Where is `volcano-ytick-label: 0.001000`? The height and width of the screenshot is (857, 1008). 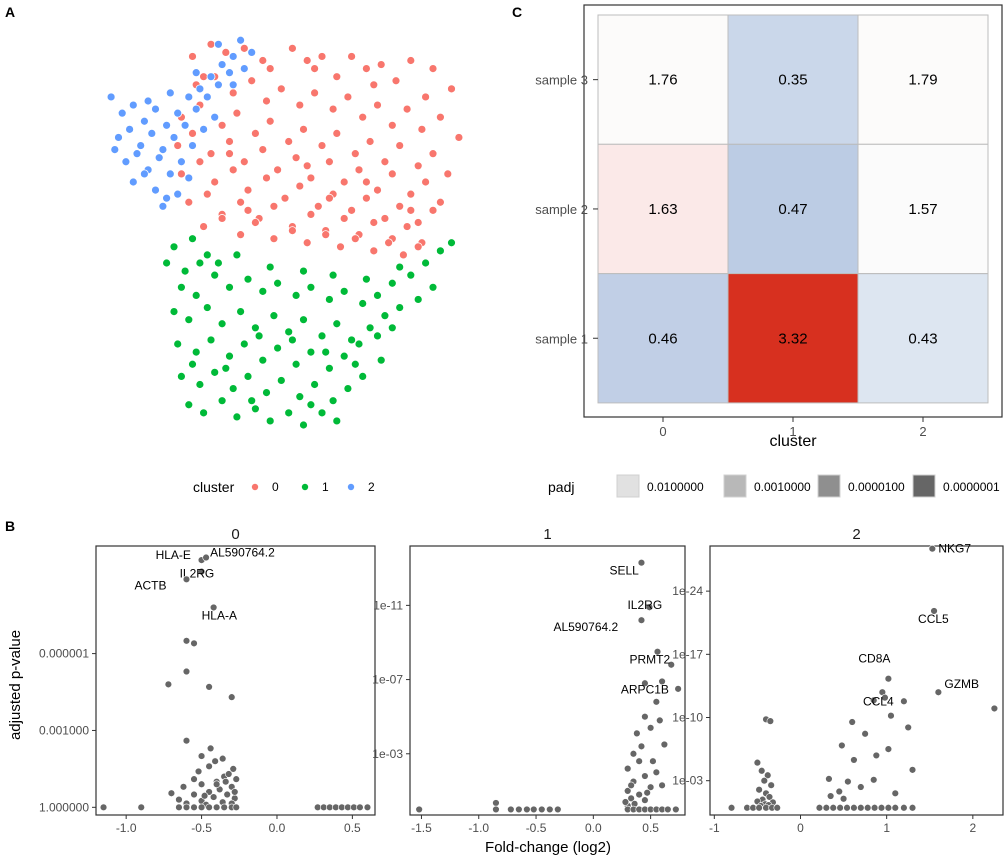 volcano-ytick-label: 0.001000 is located at coordinates (64, 730).